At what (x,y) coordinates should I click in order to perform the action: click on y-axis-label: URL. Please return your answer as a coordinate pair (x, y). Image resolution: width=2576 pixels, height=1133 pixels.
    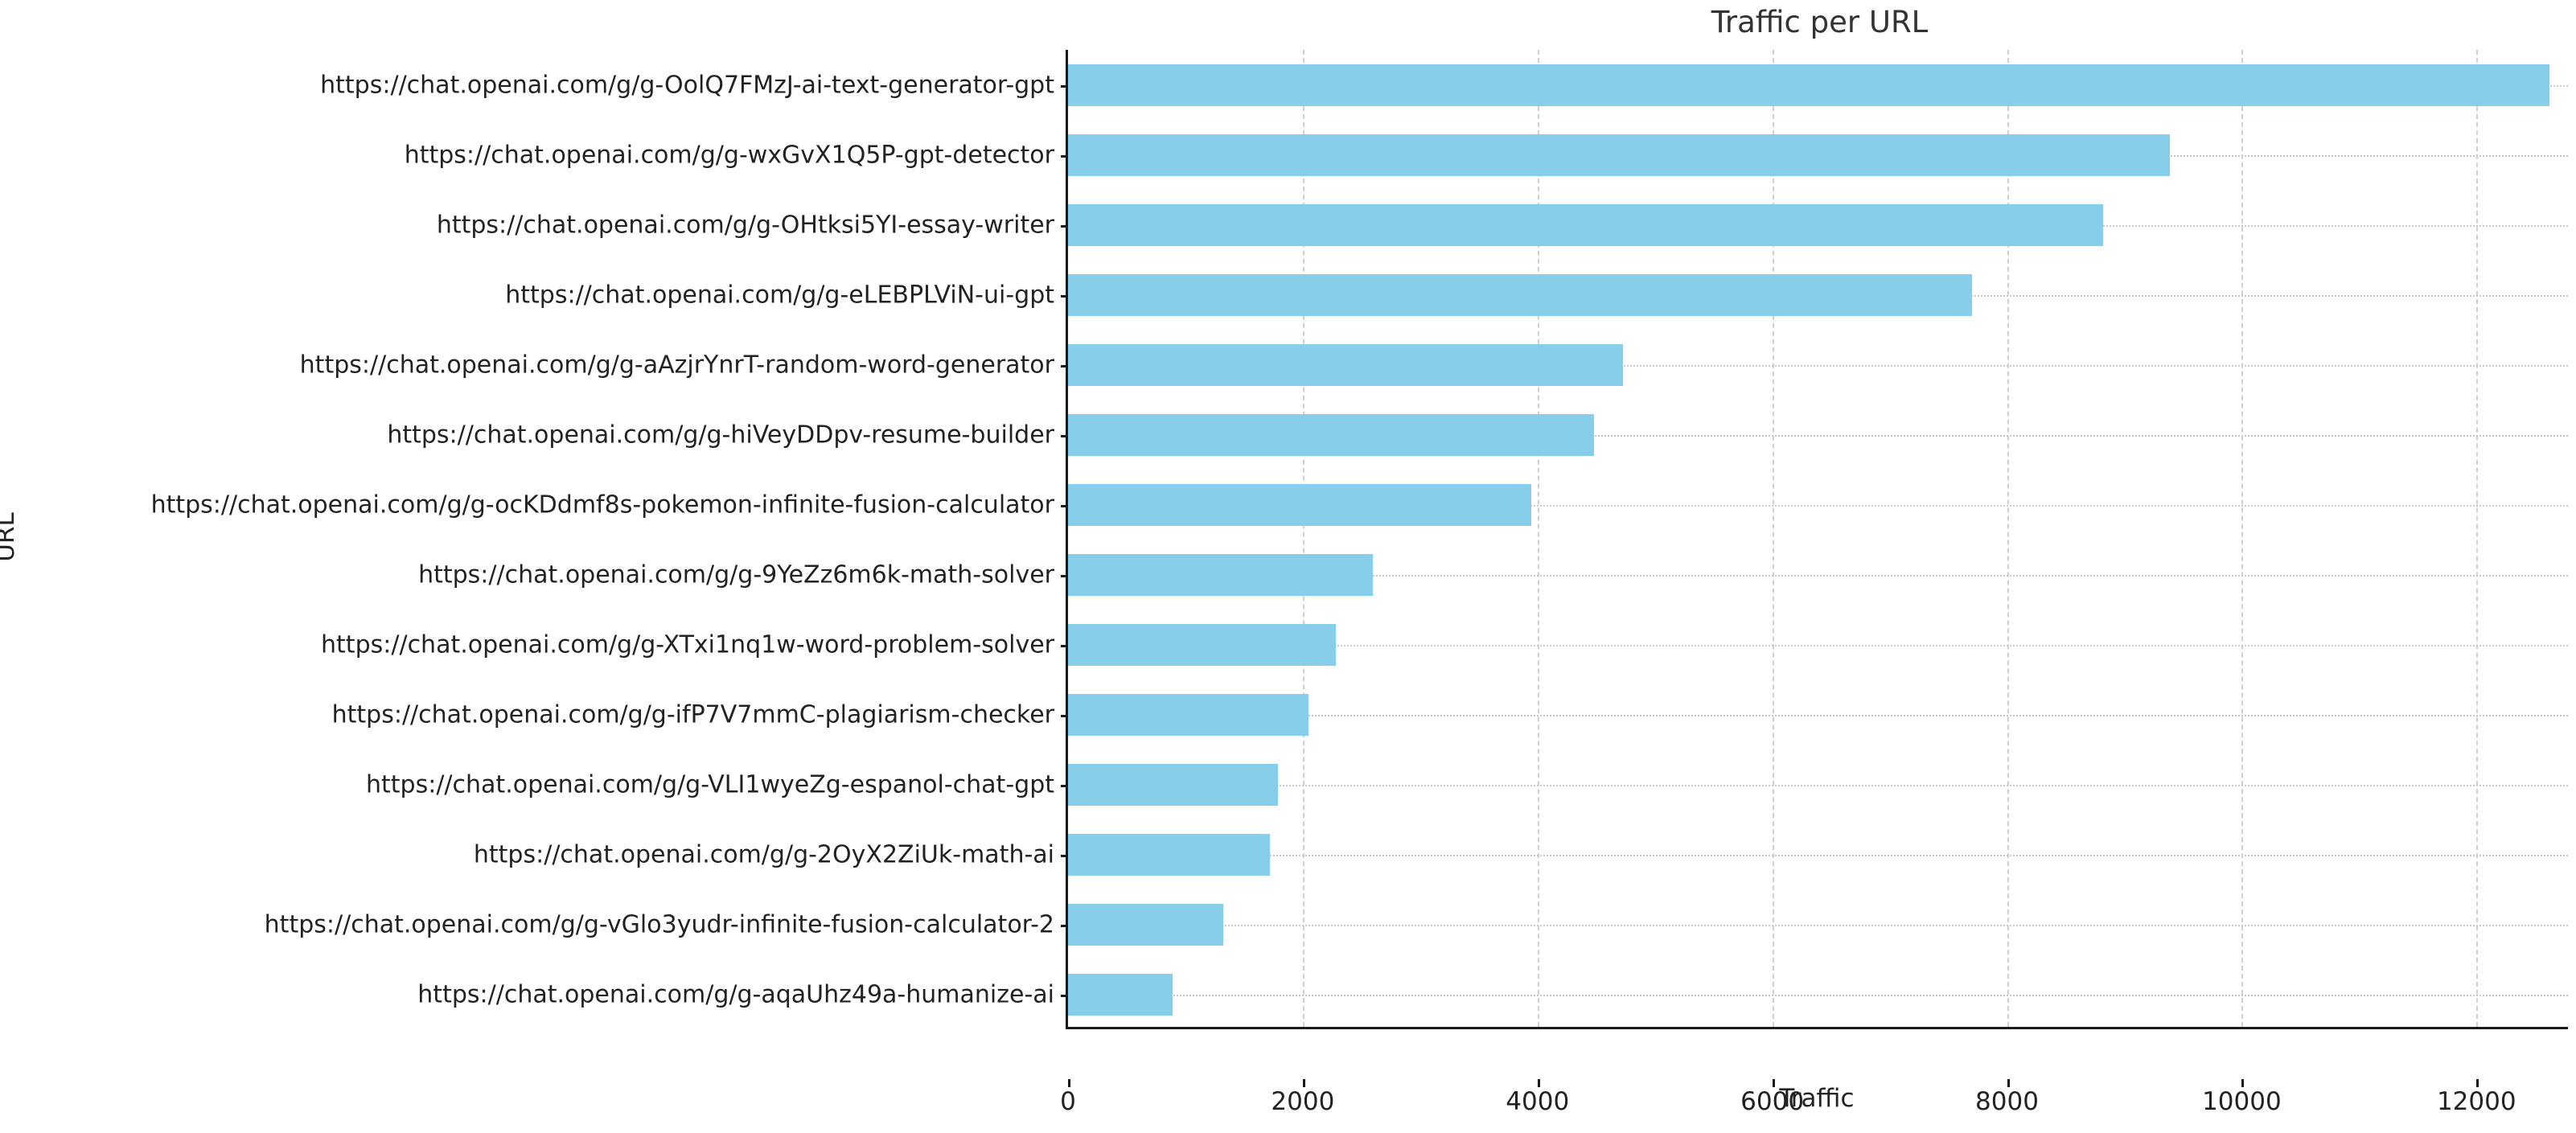
    Looking at the image, I should click on (10, 537).